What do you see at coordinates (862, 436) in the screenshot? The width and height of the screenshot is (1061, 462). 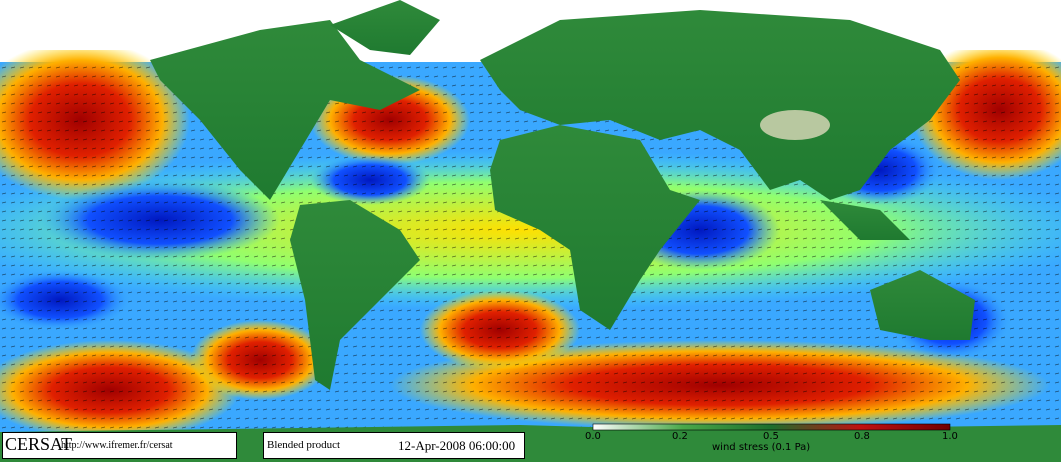 I see `colorbar-tick-label: 0.8` at bounding box center [862, 436].